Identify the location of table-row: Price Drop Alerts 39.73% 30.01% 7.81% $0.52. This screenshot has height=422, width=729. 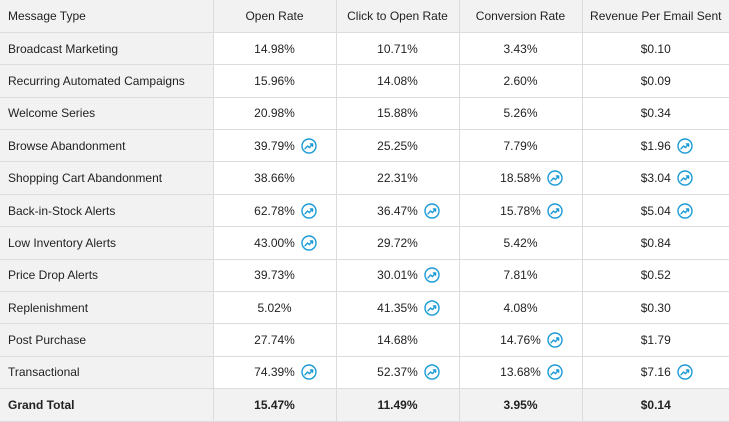
(364, 275).